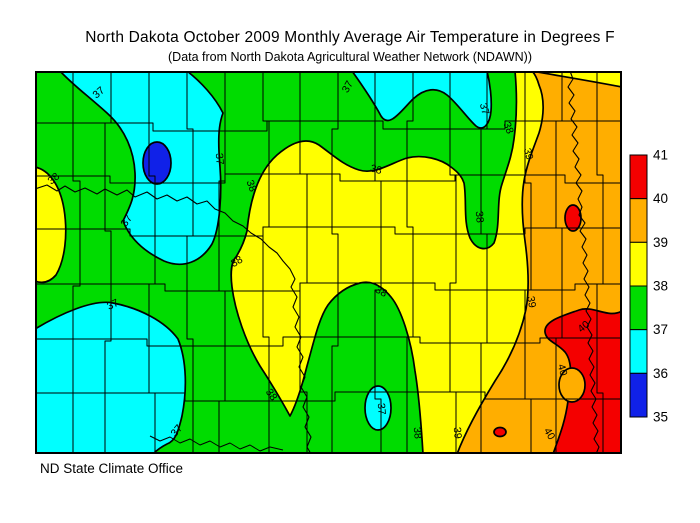  I want to click on colorbar-legend: 41 40 39 38 37 36 35, so click(648, 287).